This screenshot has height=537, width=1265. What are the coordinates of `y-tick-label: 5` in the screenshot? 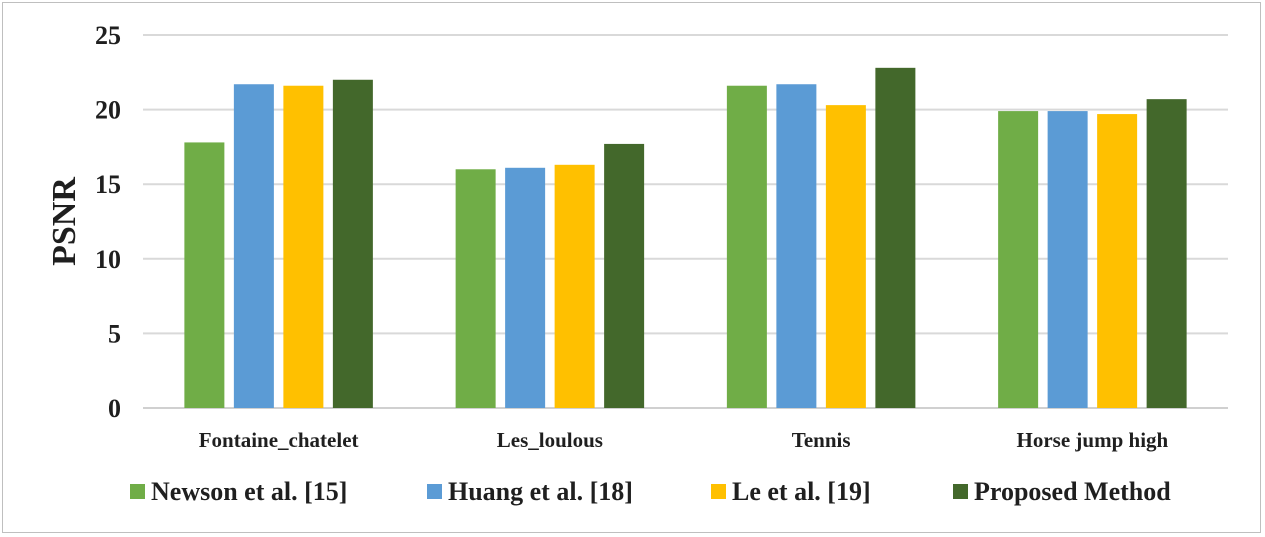 It's located at (114, 333).